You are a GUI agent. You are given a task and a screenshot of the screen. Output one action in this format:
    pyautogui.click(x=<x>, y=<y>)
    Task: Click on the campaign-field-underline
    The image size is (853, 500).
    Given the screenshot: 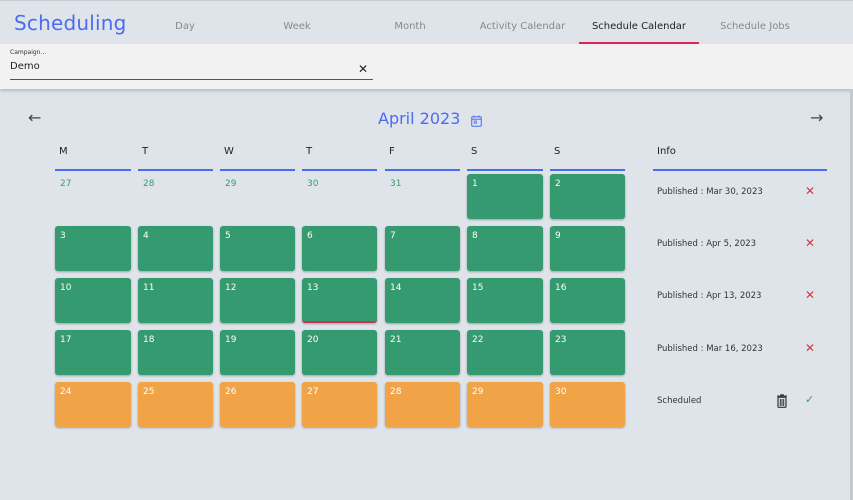 What is the action you would take?
    pyautogui.click(x=191, y=79)
    